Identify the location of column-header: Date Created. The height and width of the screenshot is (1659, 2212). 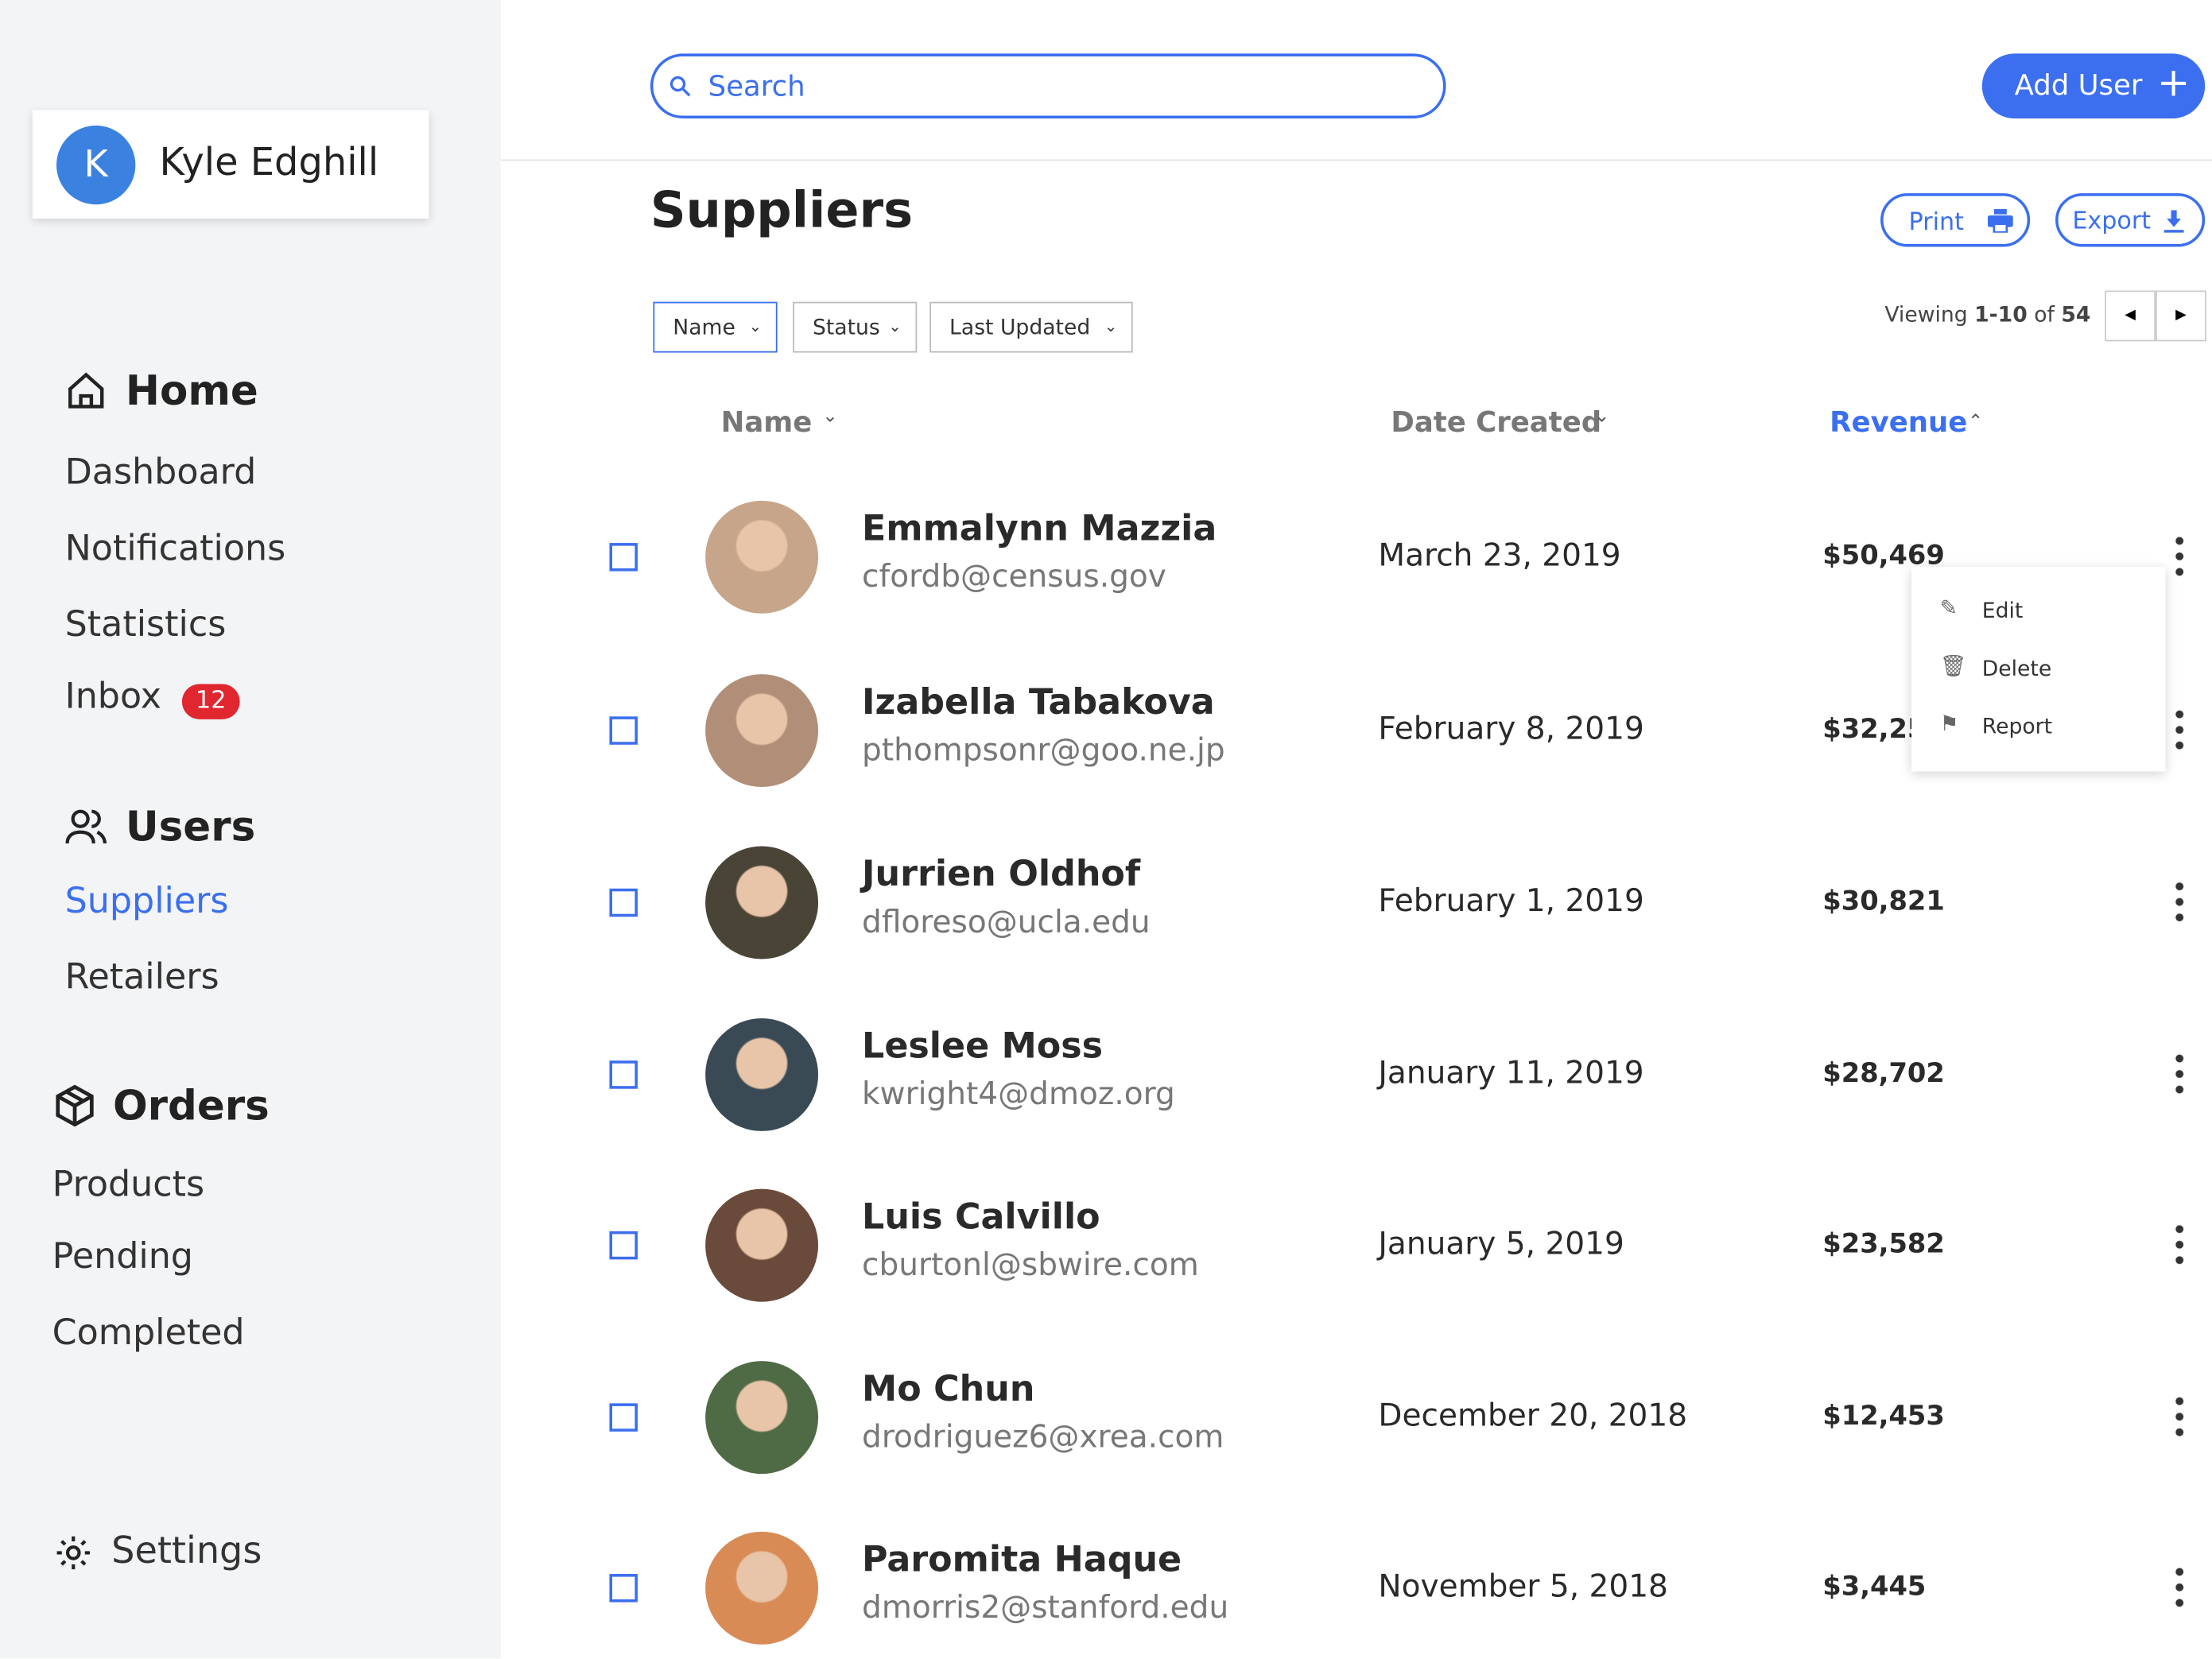
(1496, 422).